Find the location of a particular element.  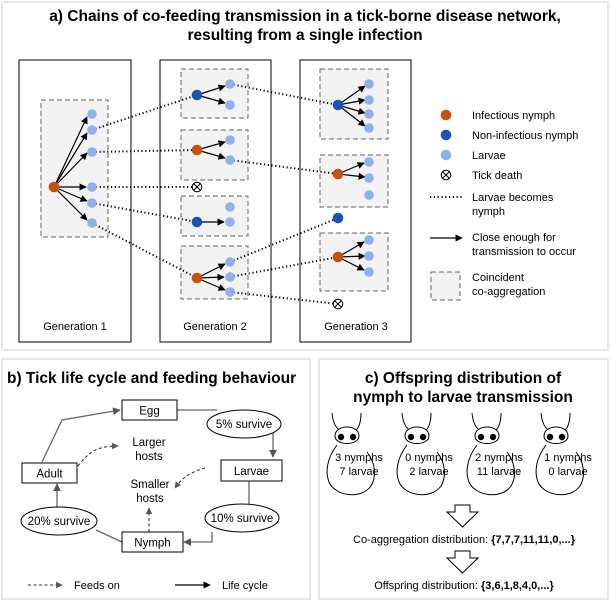

legend-infectious-swatch is located at coordinates (446, 115).